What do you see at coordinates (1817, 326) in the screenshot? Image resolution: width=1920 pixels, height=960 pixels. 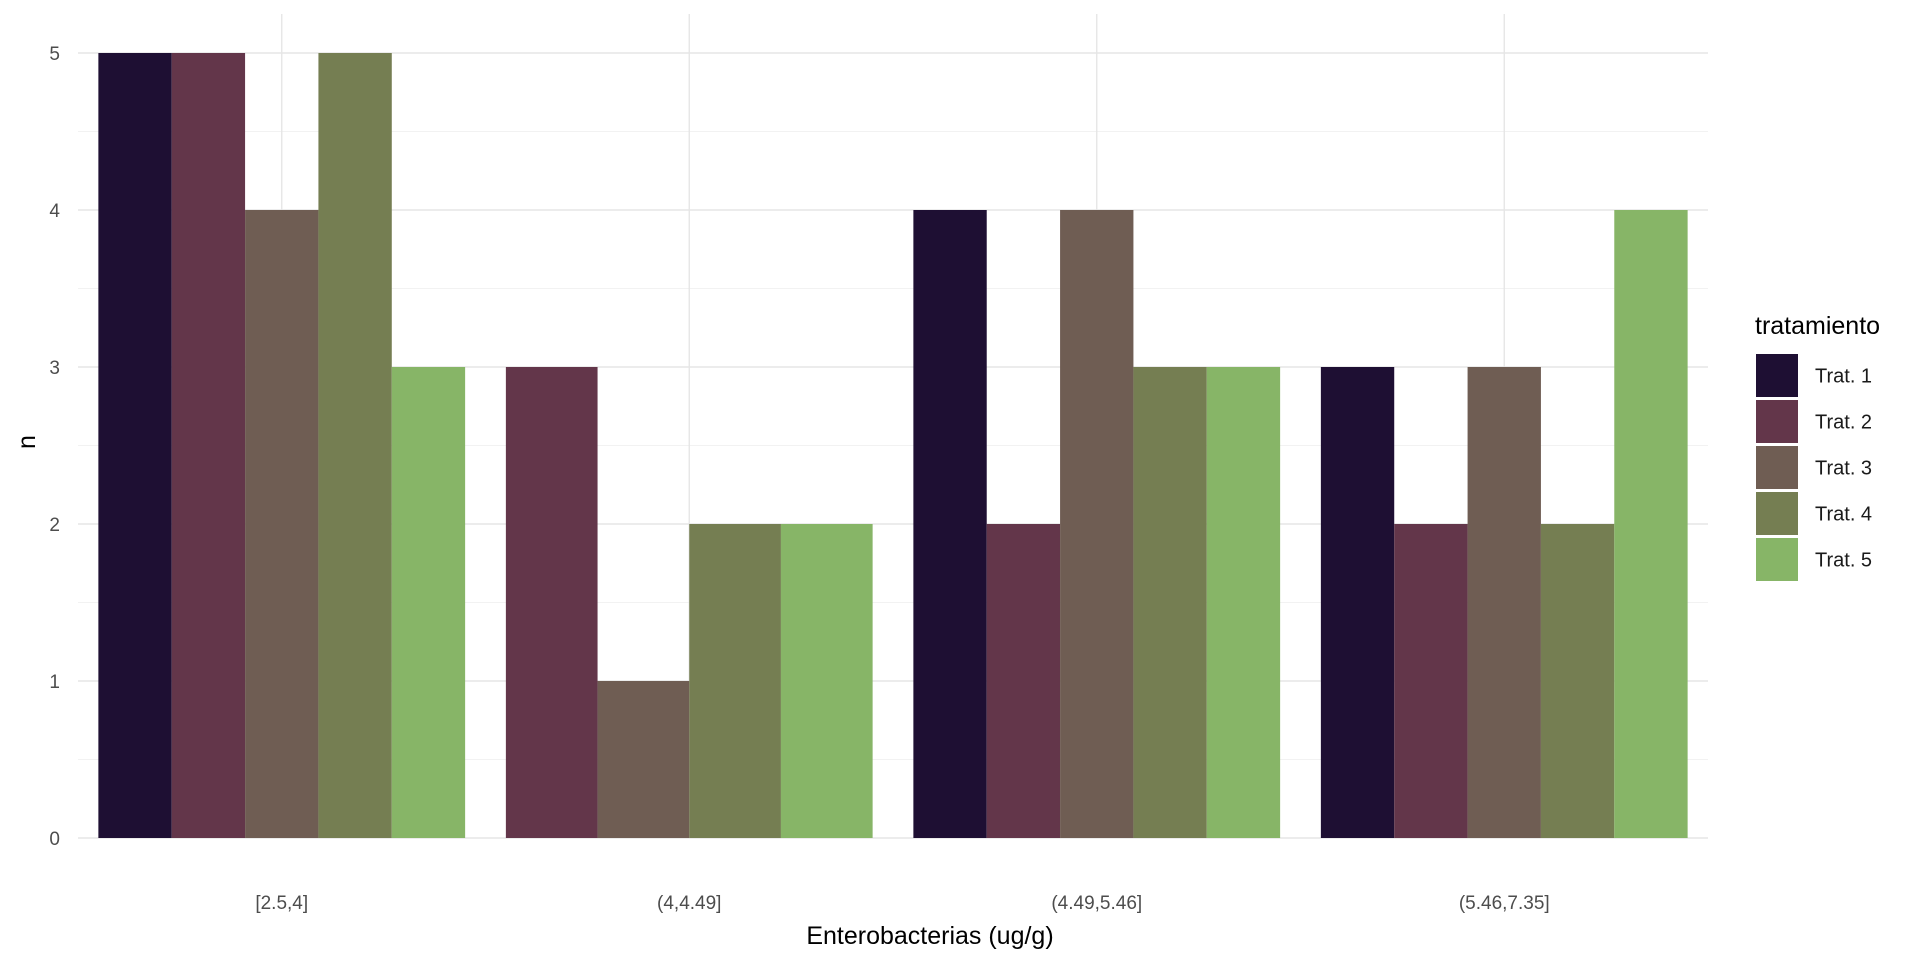 I see `legend-title: tratamiento` at bounding box center [1817, 326].